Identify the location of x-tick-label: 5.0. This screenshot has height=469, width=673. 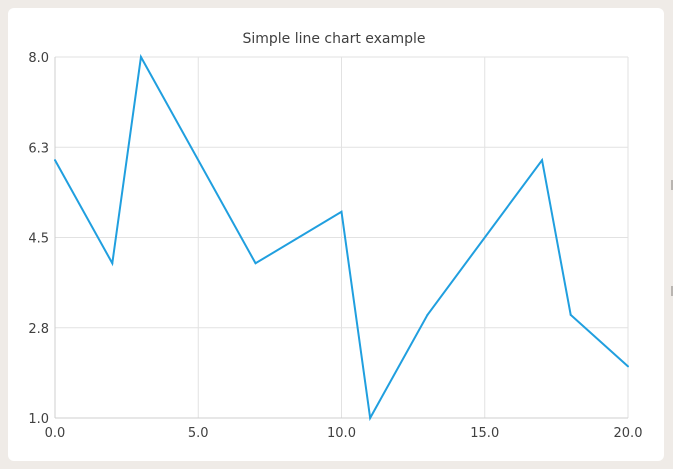
(198, 433).